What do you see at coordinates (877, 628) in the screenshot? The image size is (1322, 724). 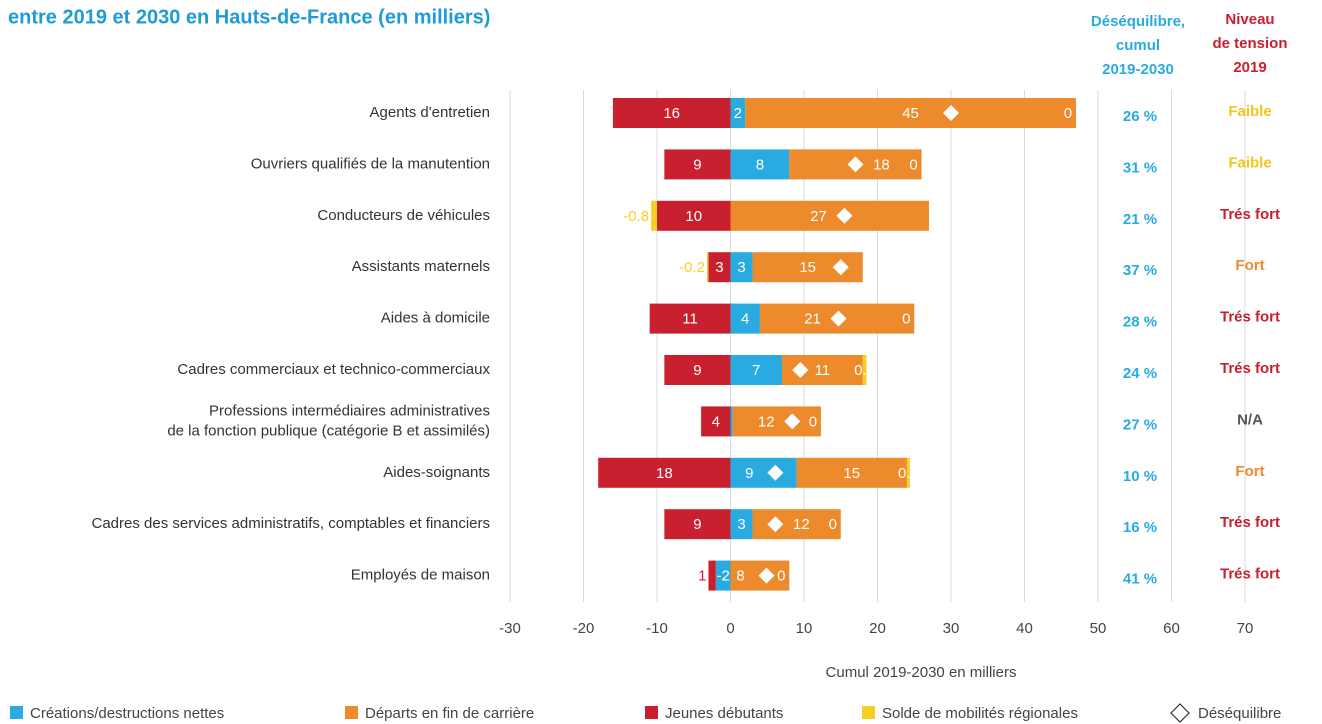 I see `x-tick-label: 20` at bounding box center [877, 628].